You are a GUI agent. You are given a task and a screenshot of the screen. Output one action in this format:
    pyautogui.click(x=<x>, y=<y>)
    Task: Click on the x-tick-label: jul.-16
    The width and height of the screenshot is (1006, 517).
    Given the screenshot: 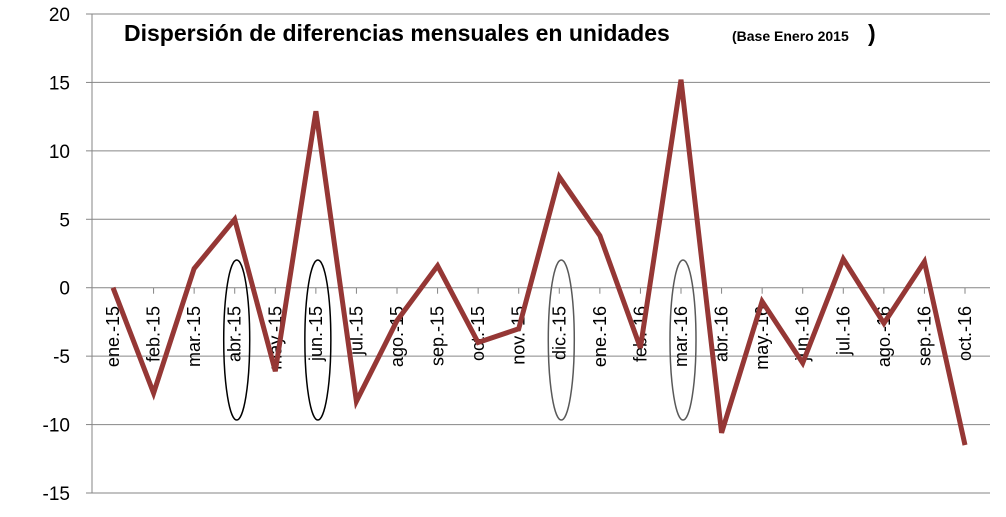 What is the action you would take?
    pyautogui.click(x=843, y=331)
    